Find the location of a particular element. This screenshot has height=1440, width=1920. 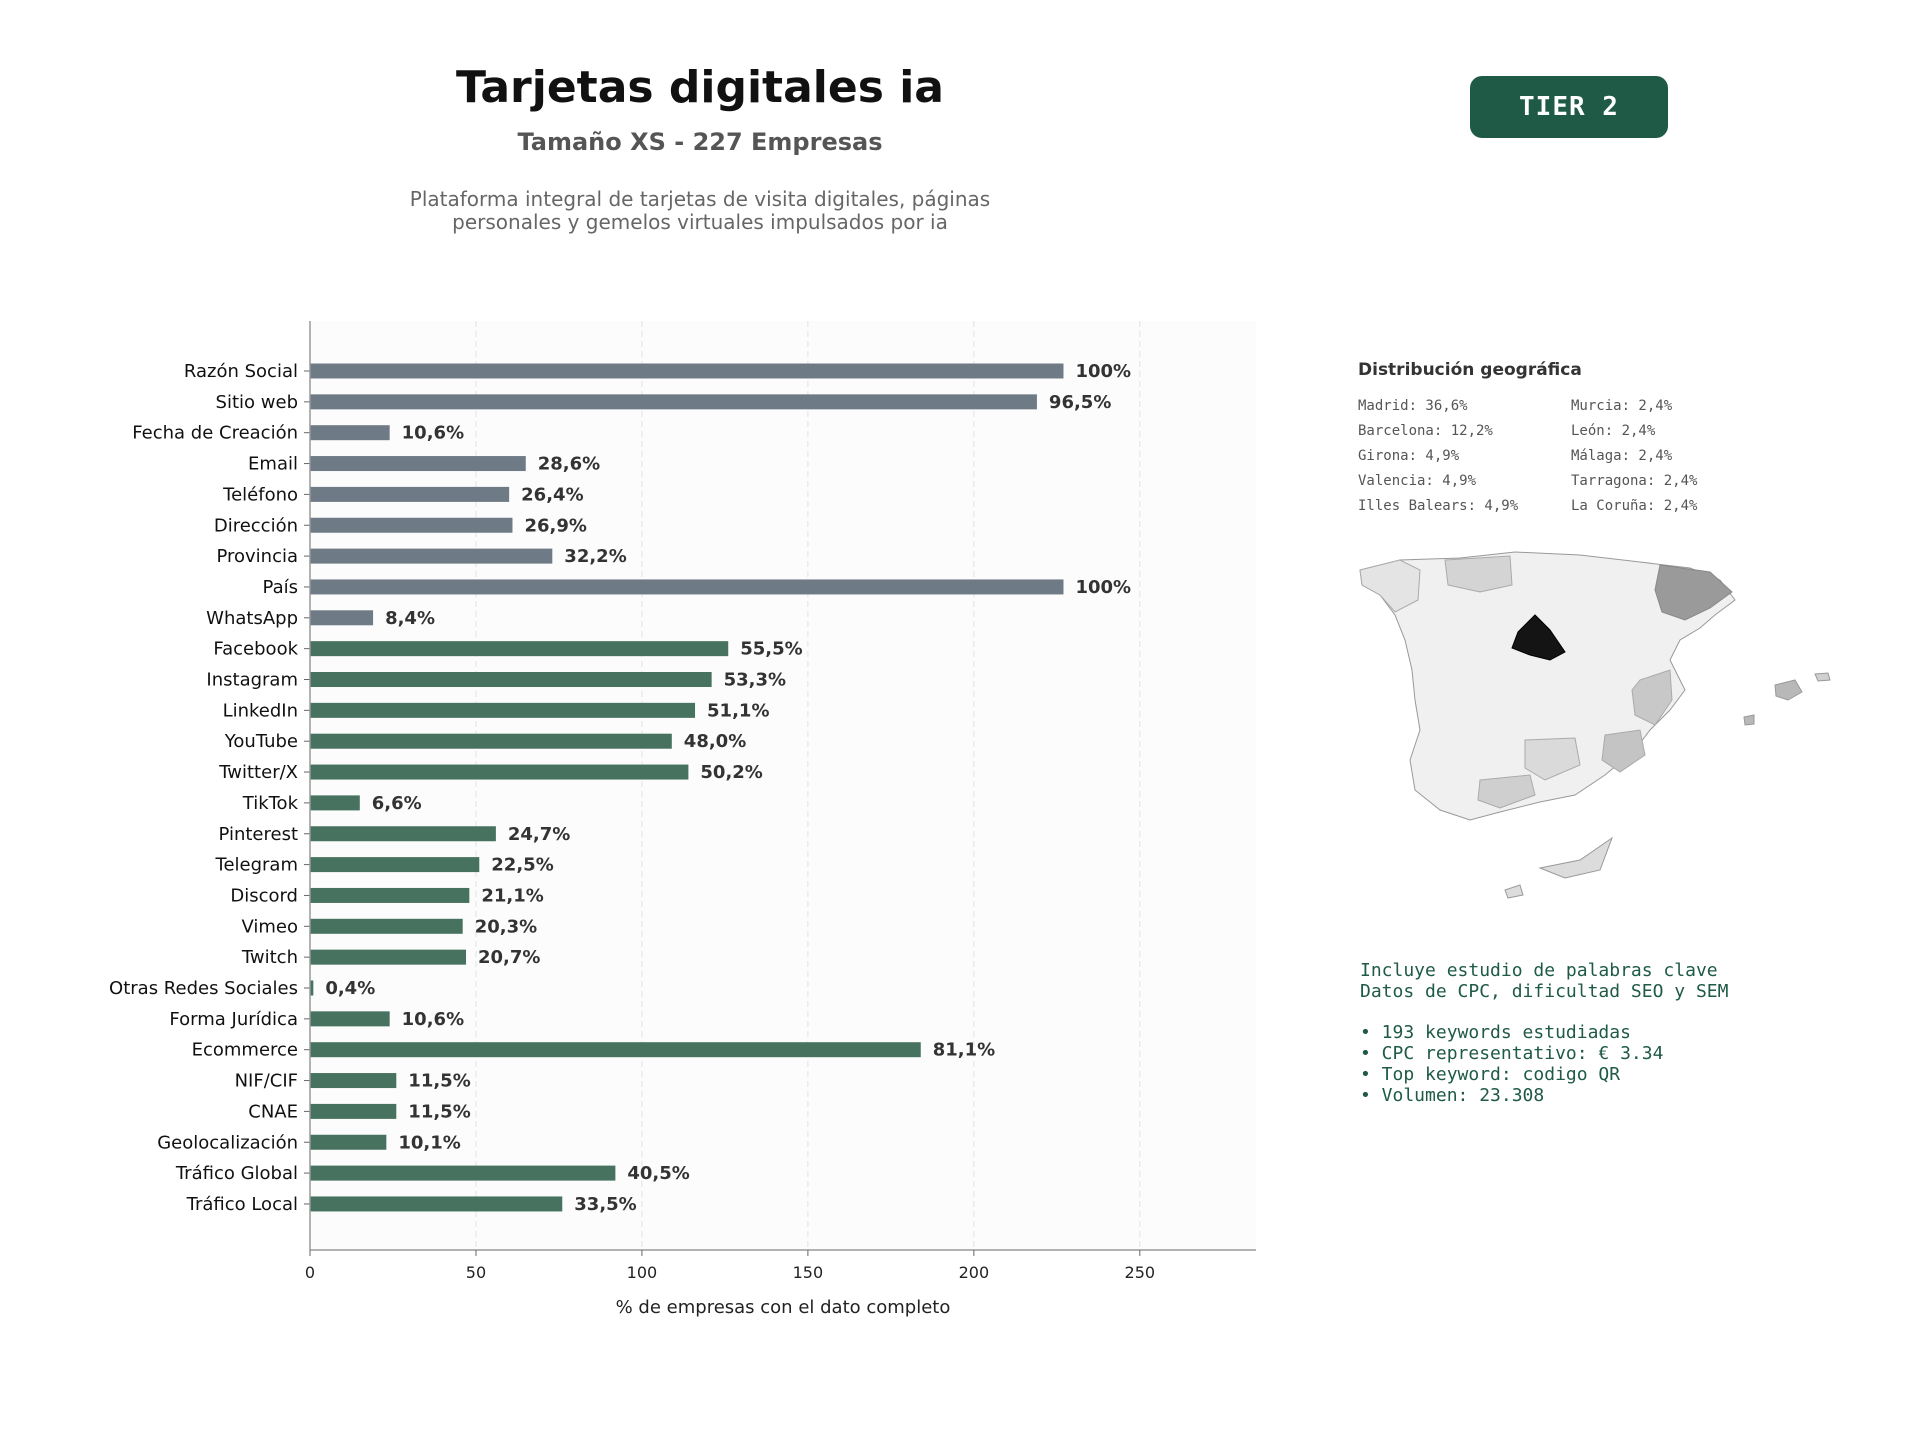

category-label: Fecha de Creación is located at coordinates (215, 433).